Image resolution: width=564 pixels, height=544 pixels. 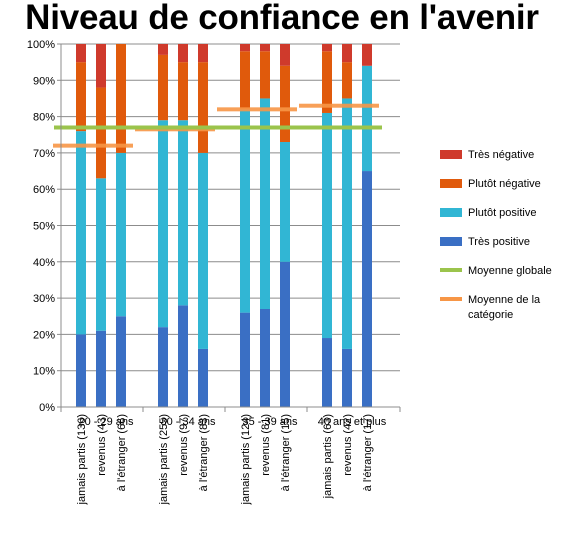 I want to click on x-category-label: jamais partis (255), so click(x=164, y=459).